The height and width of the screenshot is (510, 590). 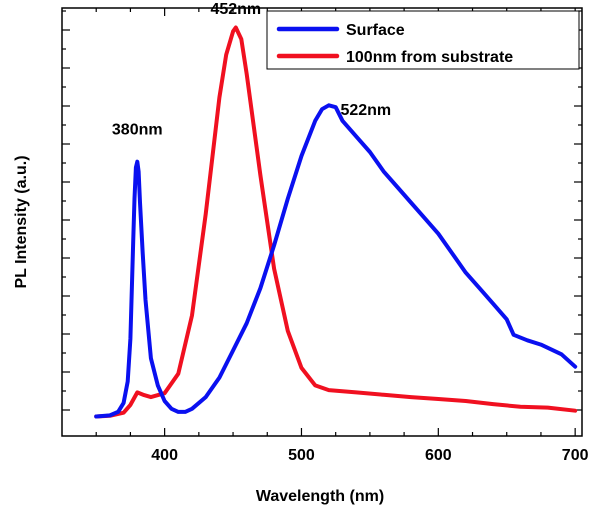 What do you see at coordinates (575, 455) in the screenshot?
I see `x-tick-label: 700` at bounding box center [575, 455].